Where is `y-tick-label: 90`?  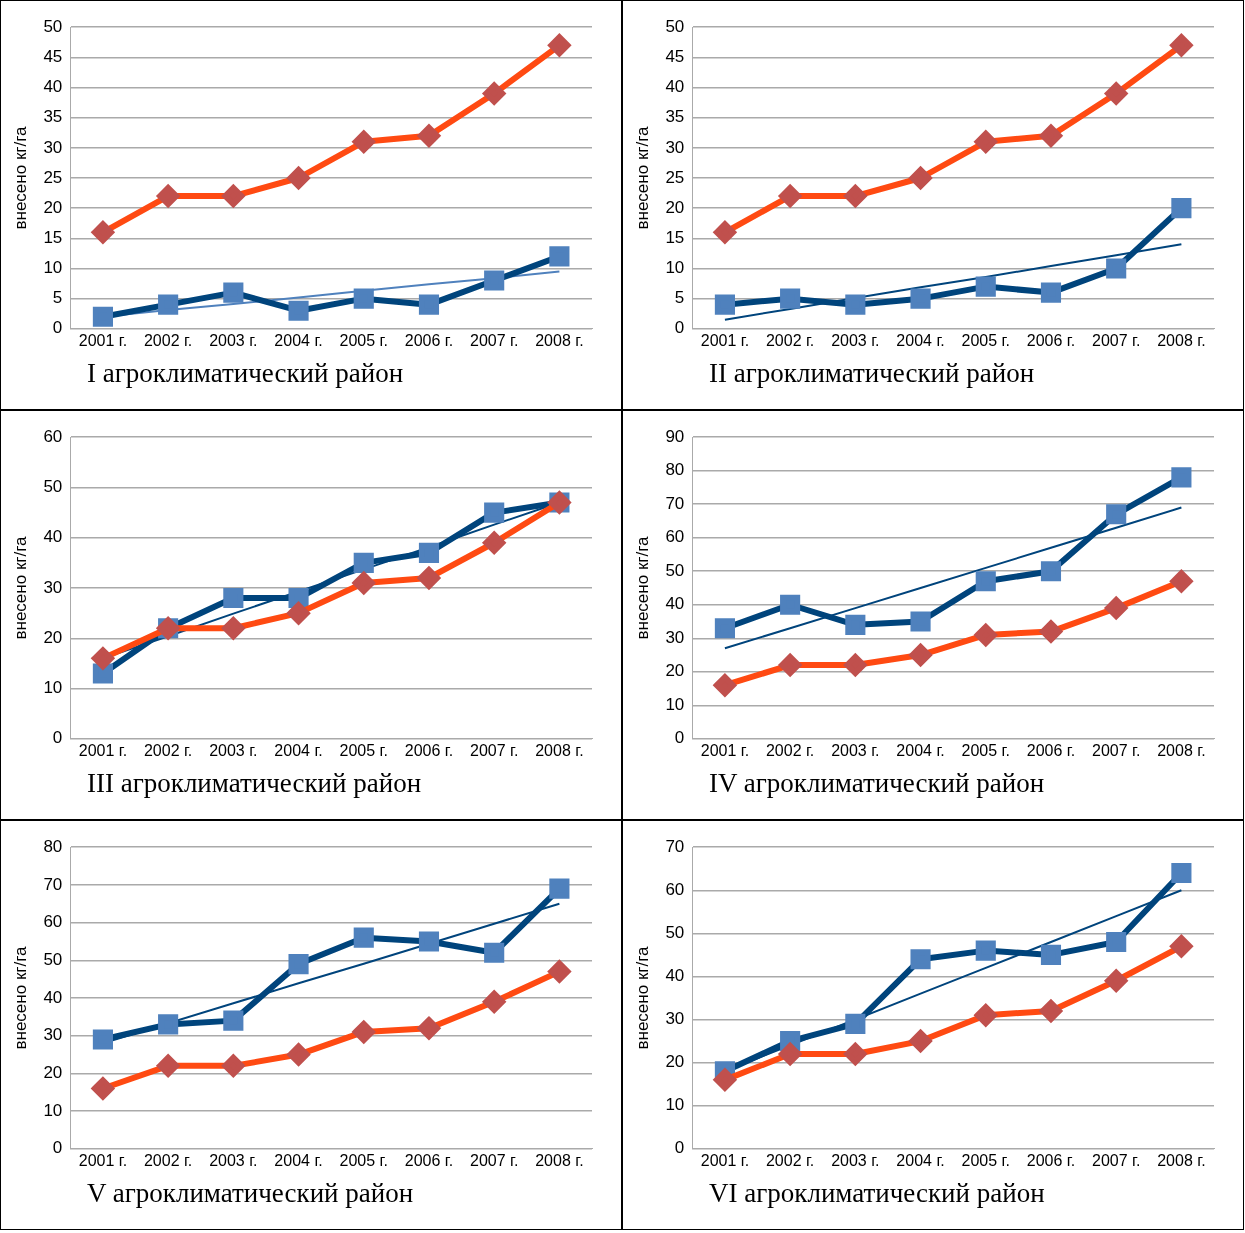
y-tick-label: 90 is located at coordinates (675, 436).